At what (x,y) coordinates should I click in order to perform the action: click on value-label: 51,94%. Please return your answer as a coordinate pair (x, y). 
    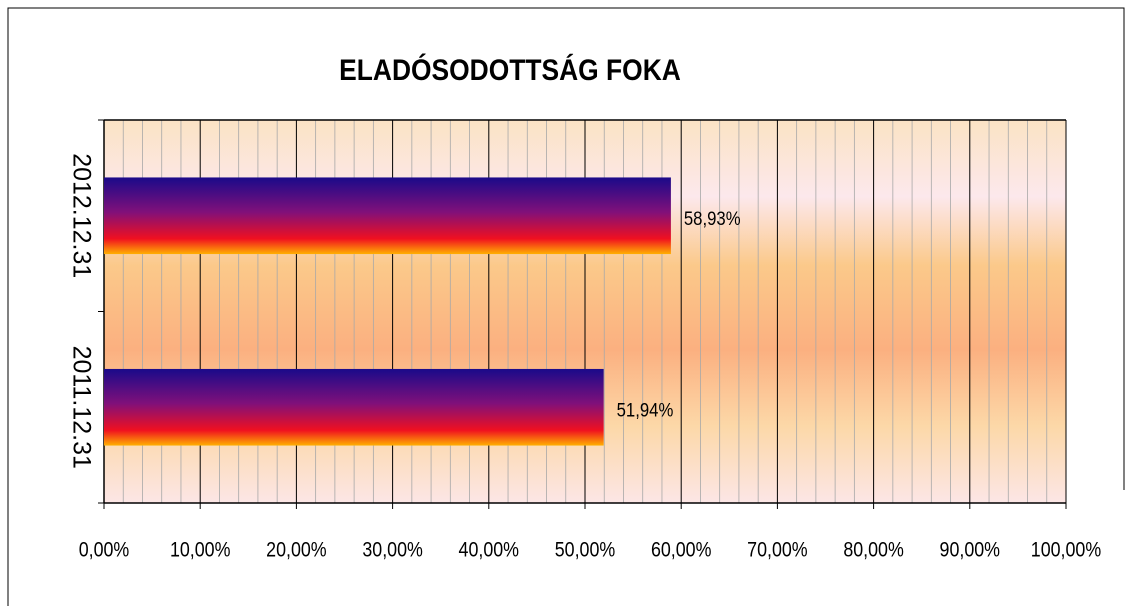
    Looking at the image, I should click on (645, 409).